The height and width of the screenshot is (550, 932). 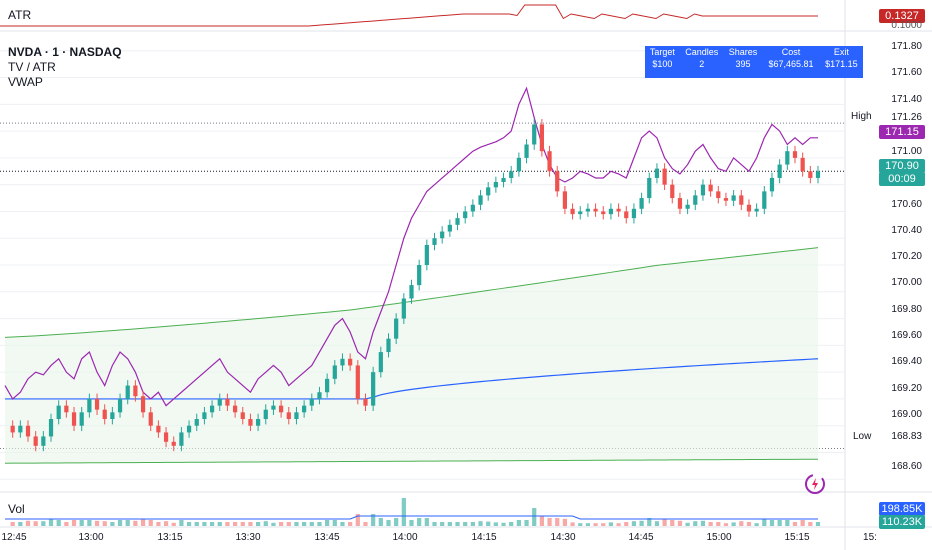 I want to click on vwap-line, so click(x=412, y=379).